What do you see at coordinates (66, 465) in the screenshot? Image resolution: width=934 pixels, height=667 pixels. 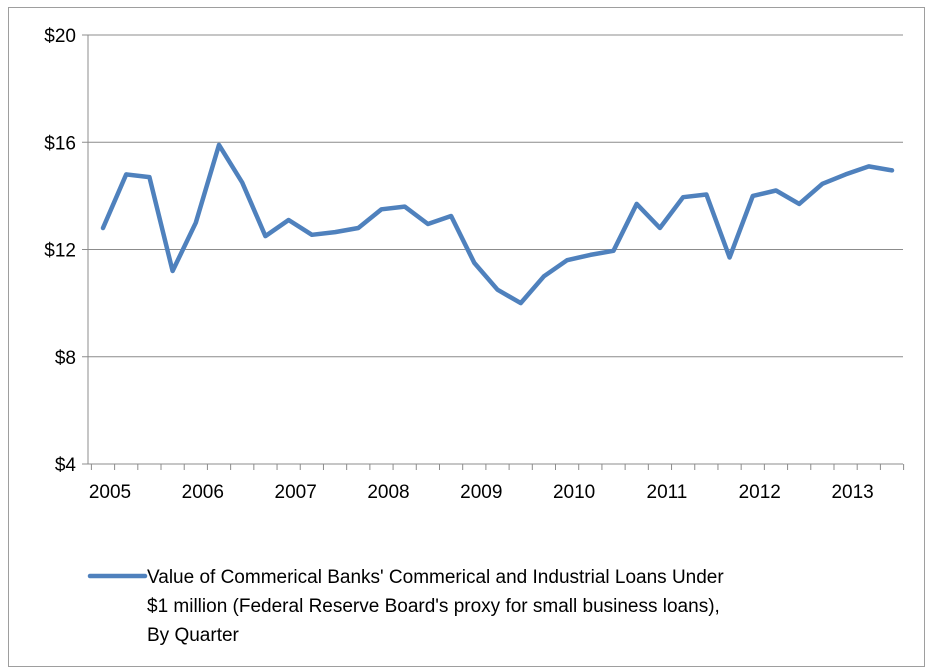 I see `y-tick-label: $4` at bounding box center [66, 465].